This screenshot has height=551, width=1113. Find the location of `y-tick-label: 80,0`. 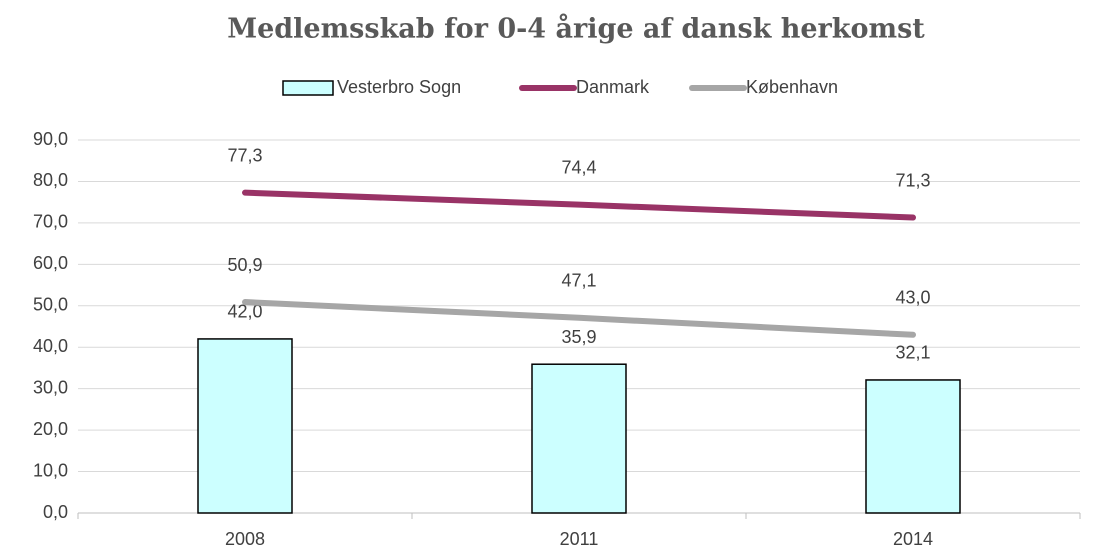

y-tick-label: 80,0 is located at coordinates (50, 180).